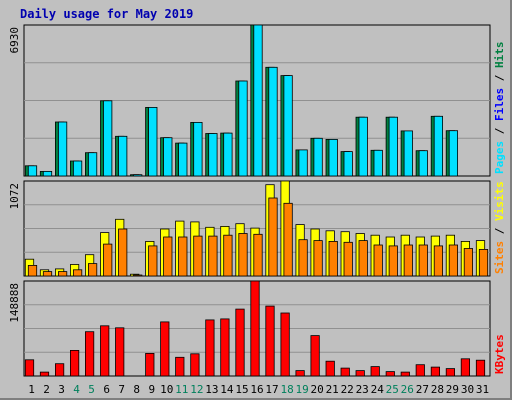  What do you see at coordinates (499, 201) in the screenshot?
I see `legend-part: Visits` at bounding box center [499, 201].